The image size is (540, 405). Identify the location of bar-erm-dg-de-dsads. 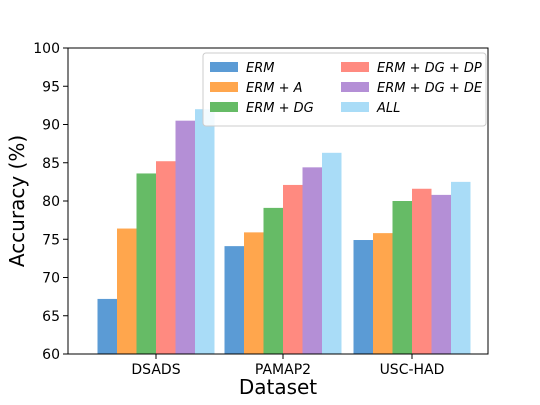
(185, 237).